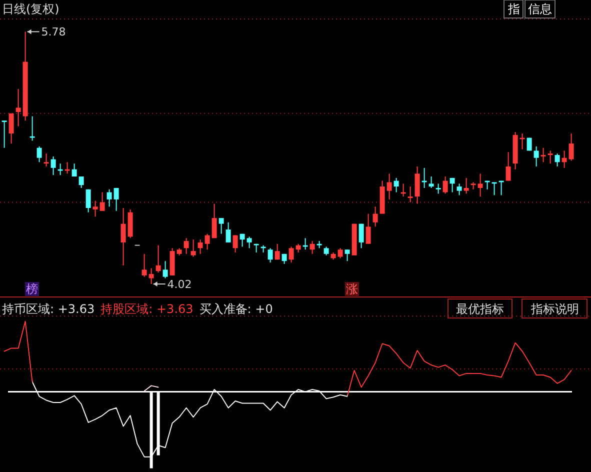 The width and height of the screenshot is (591, 472). Describe the element at coordinates (236, 309) in the screenshot. I see `text: 买入准备: +0` at that location.